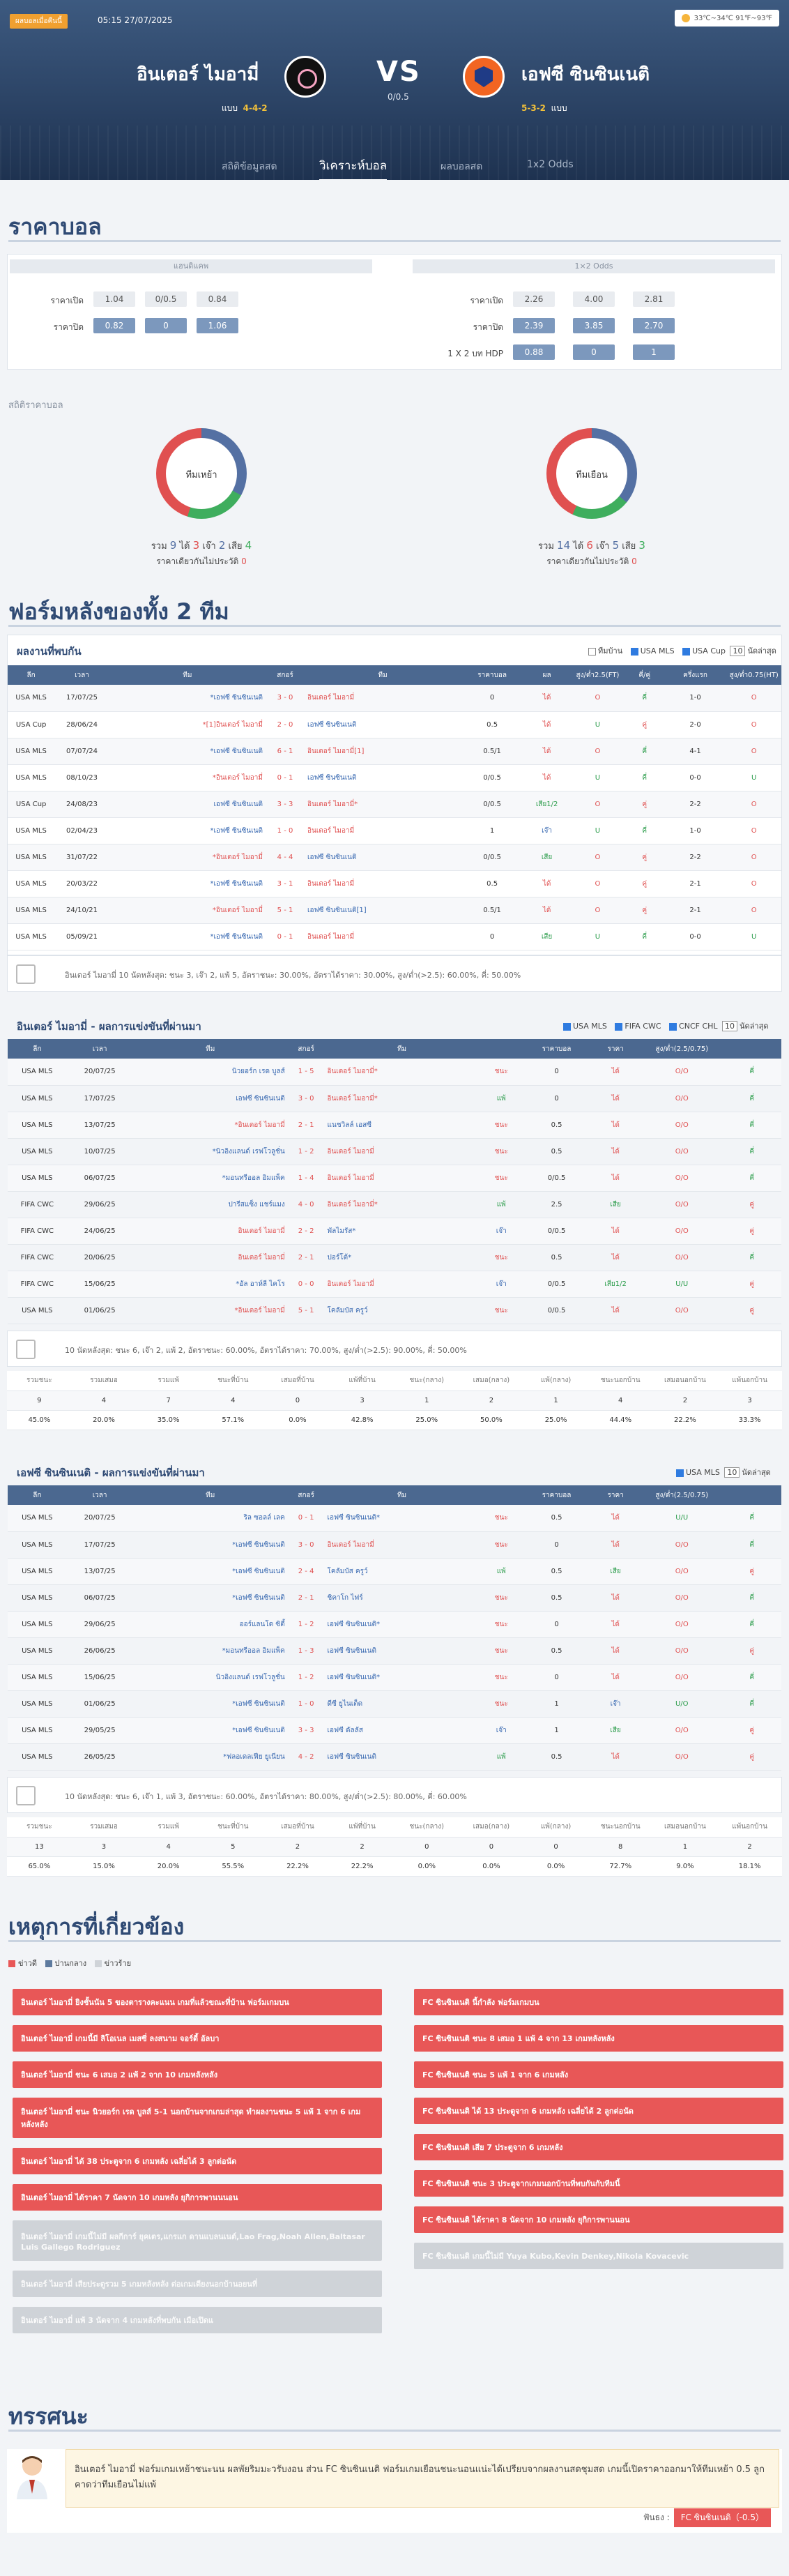 The image size is (789, 2576). What do you see at coordinates (534, 299) in the screenshot?
I see `1x2-open-home: 2.26` at bounding box center [534, 299].